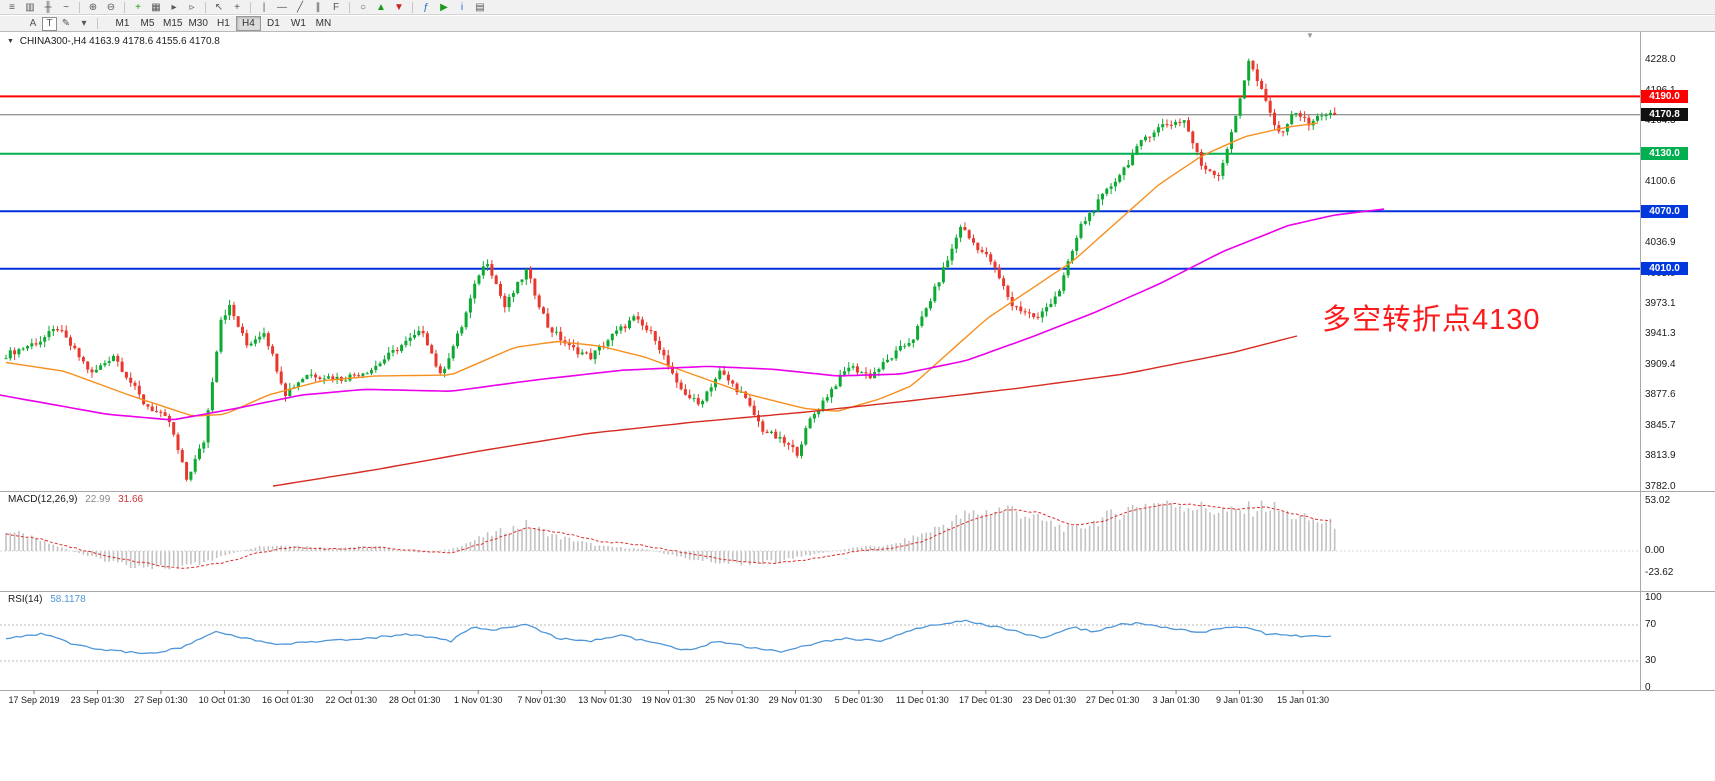 This screenshot has height=781, width=1715. What do you see at coordinates (197, 23) in the screenshot?
I see `timeframe-m30-button: M30` at bounding box center [197, 23].